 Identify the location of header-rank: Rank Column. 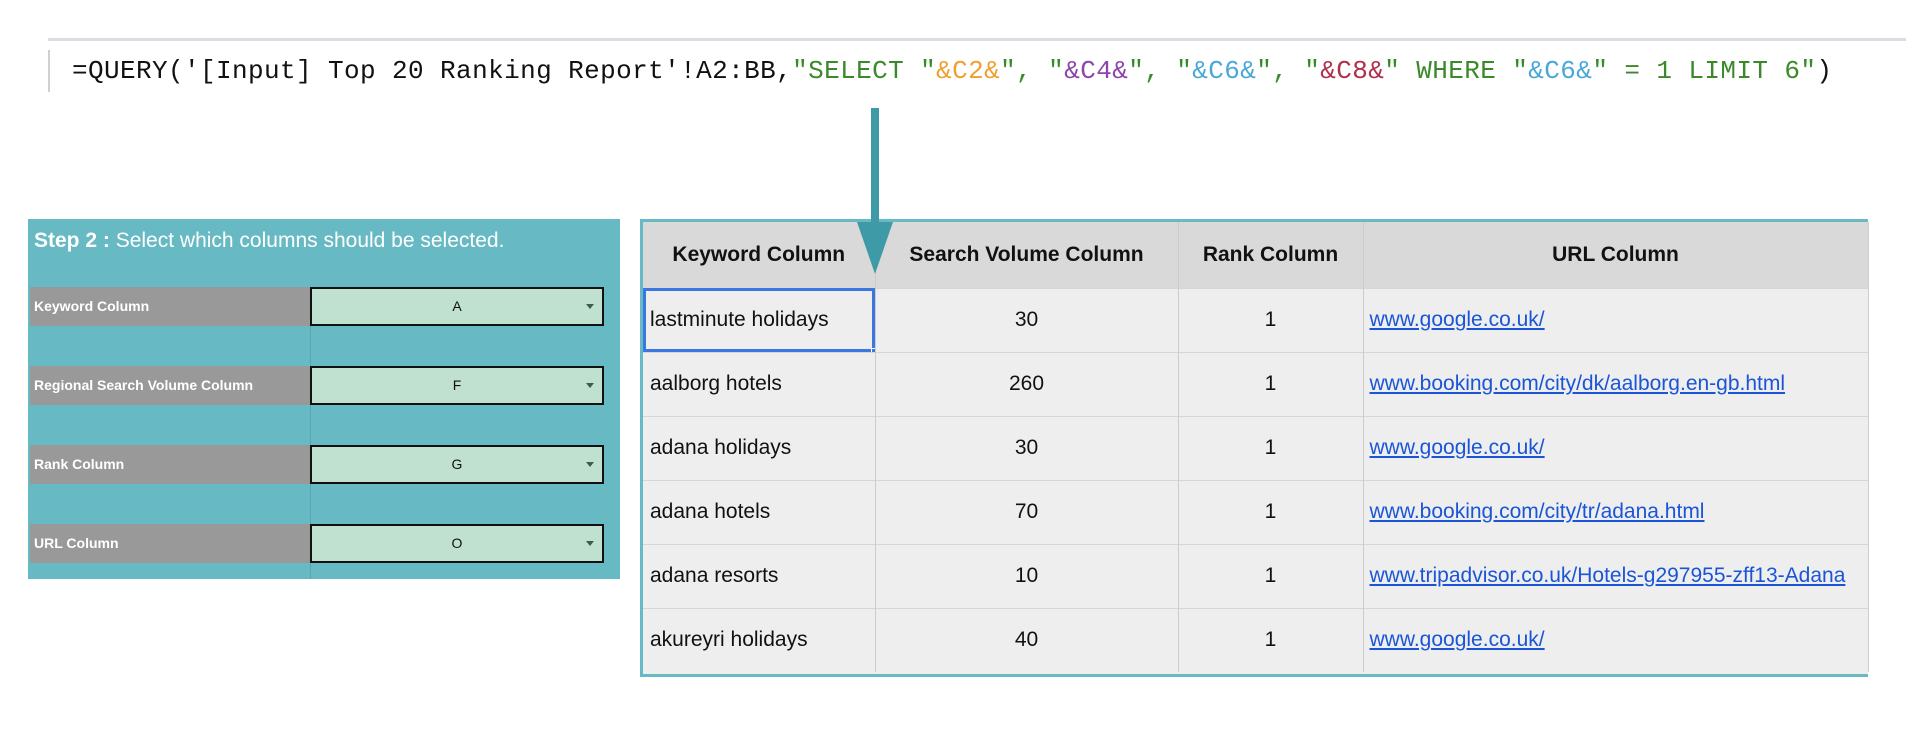
(1271, 255).